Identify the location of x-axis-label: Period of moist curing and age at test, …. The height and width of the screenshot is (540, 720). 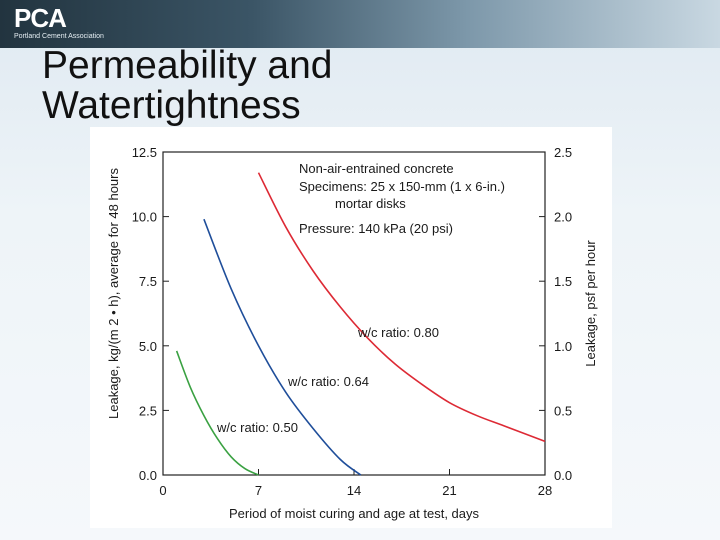
(354, 513).